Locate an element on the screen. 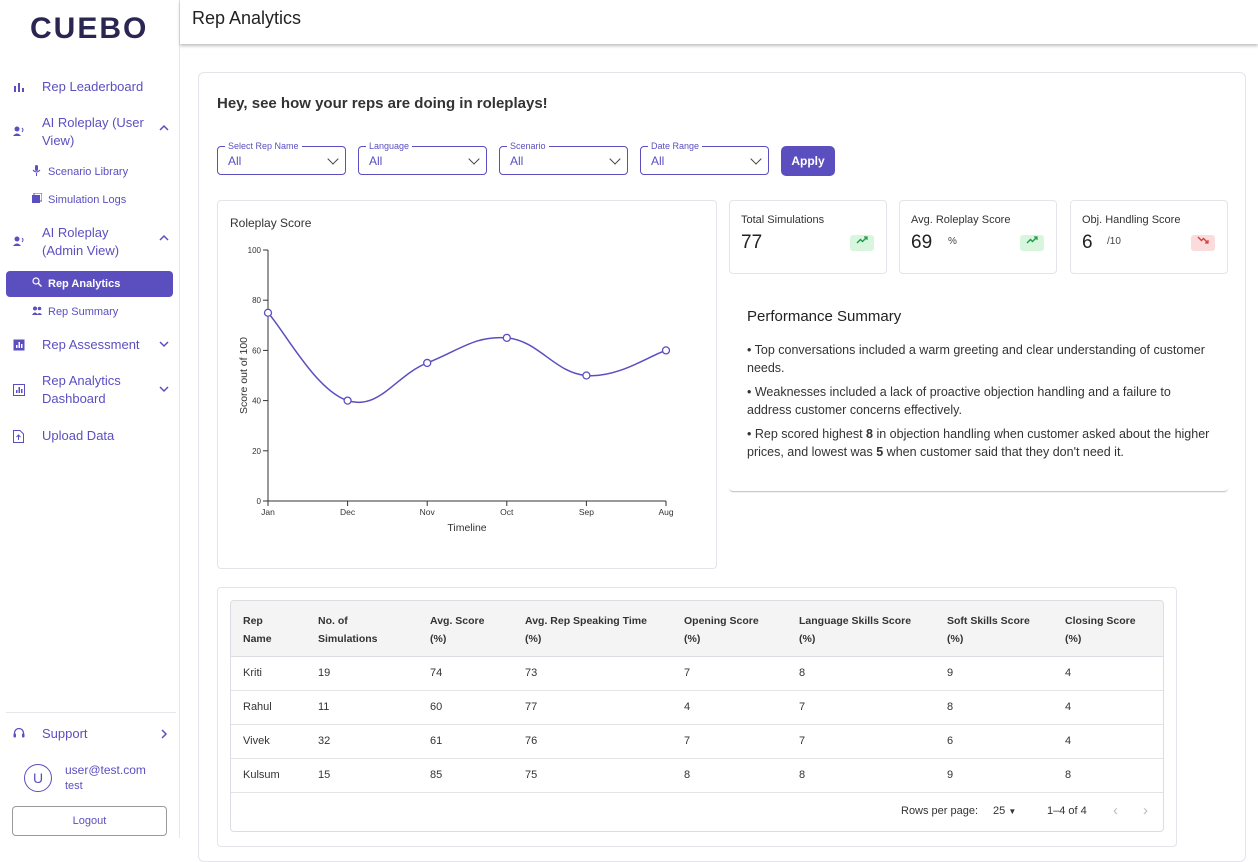 The image size is (1258, 862). column-header-rep-name: Rep Name is located at coordinates (257, 630).